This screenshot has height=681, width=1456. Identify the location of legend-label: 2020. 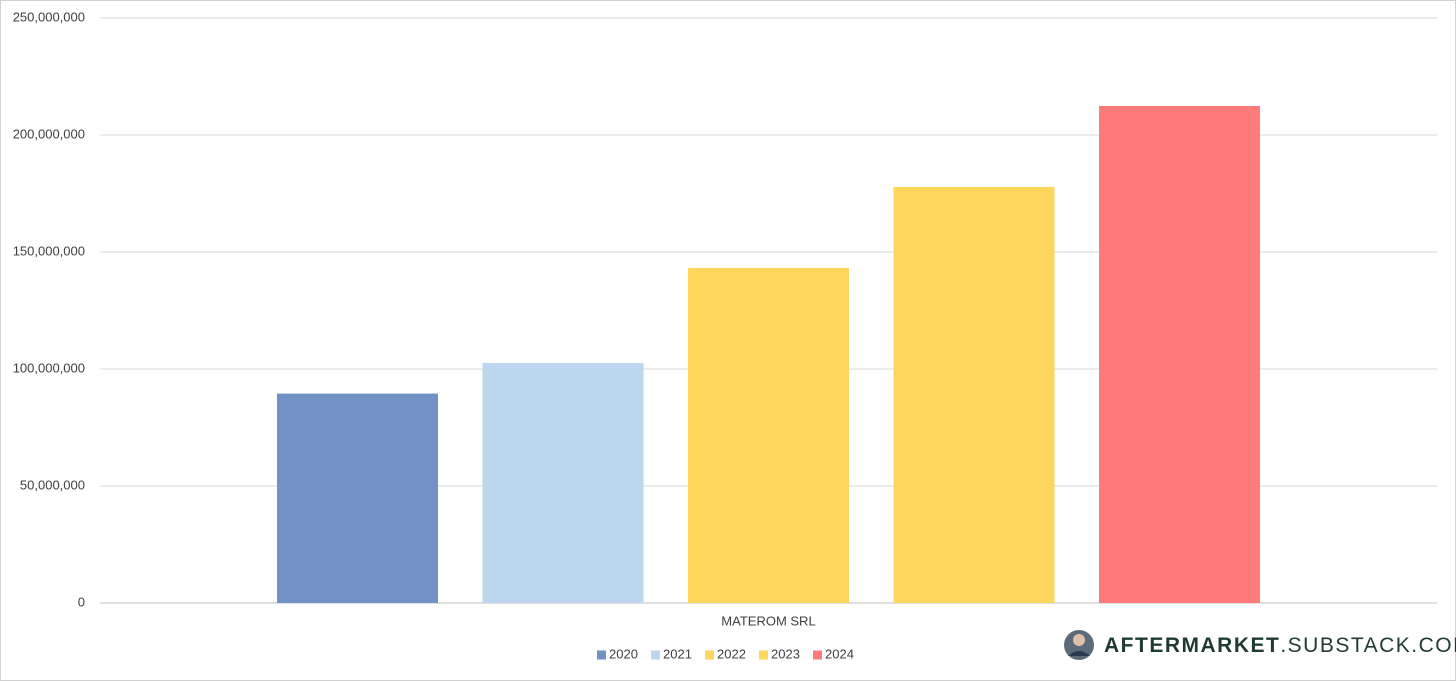
(623, 653).